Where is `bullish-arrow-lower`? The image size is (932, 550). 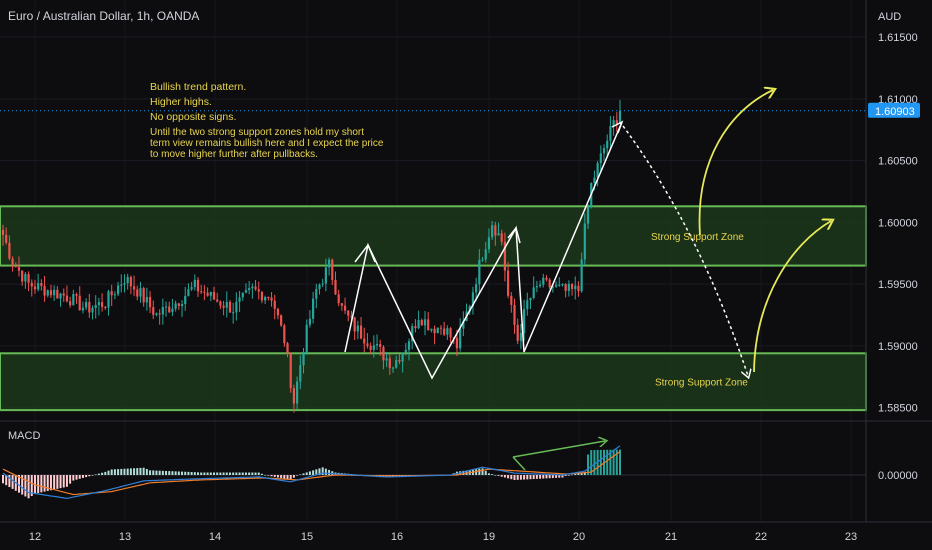 bullish-arrow-lower is located at coordinates (792, 297).